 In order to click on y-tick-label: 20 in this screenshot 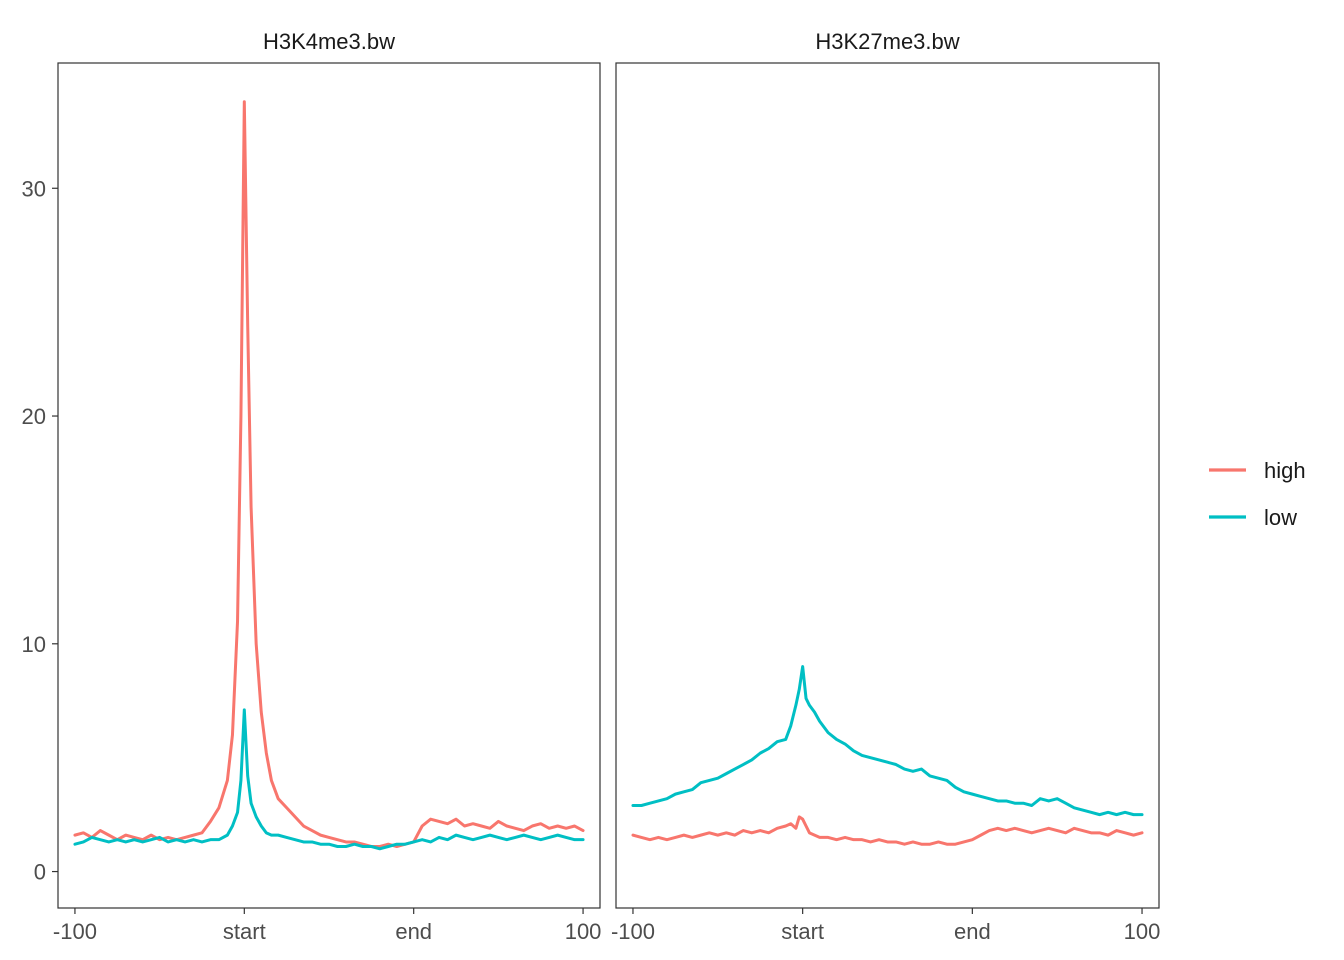, I will do `click(34, 416)`.